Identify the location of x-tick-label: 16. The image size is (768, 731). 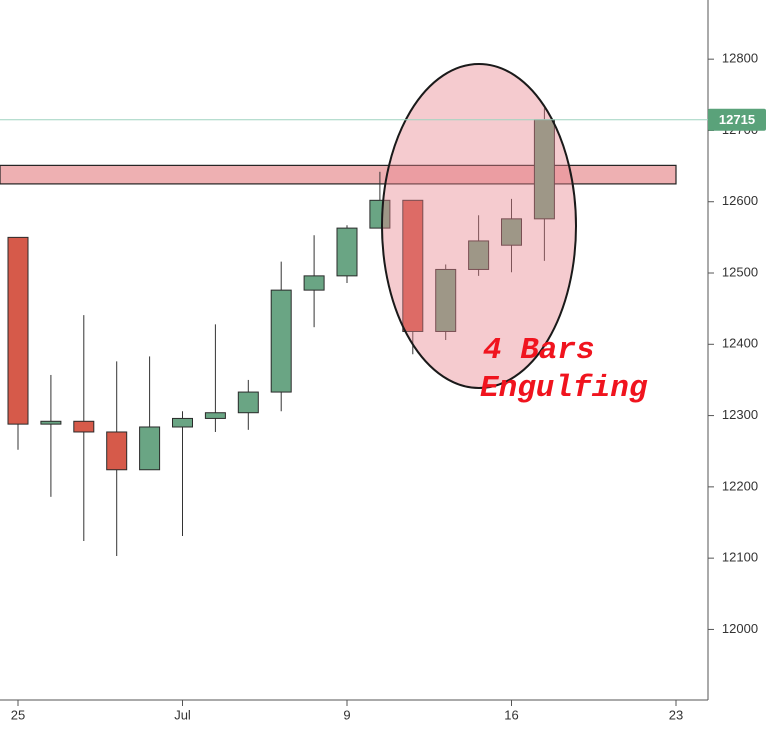
(511, 714).